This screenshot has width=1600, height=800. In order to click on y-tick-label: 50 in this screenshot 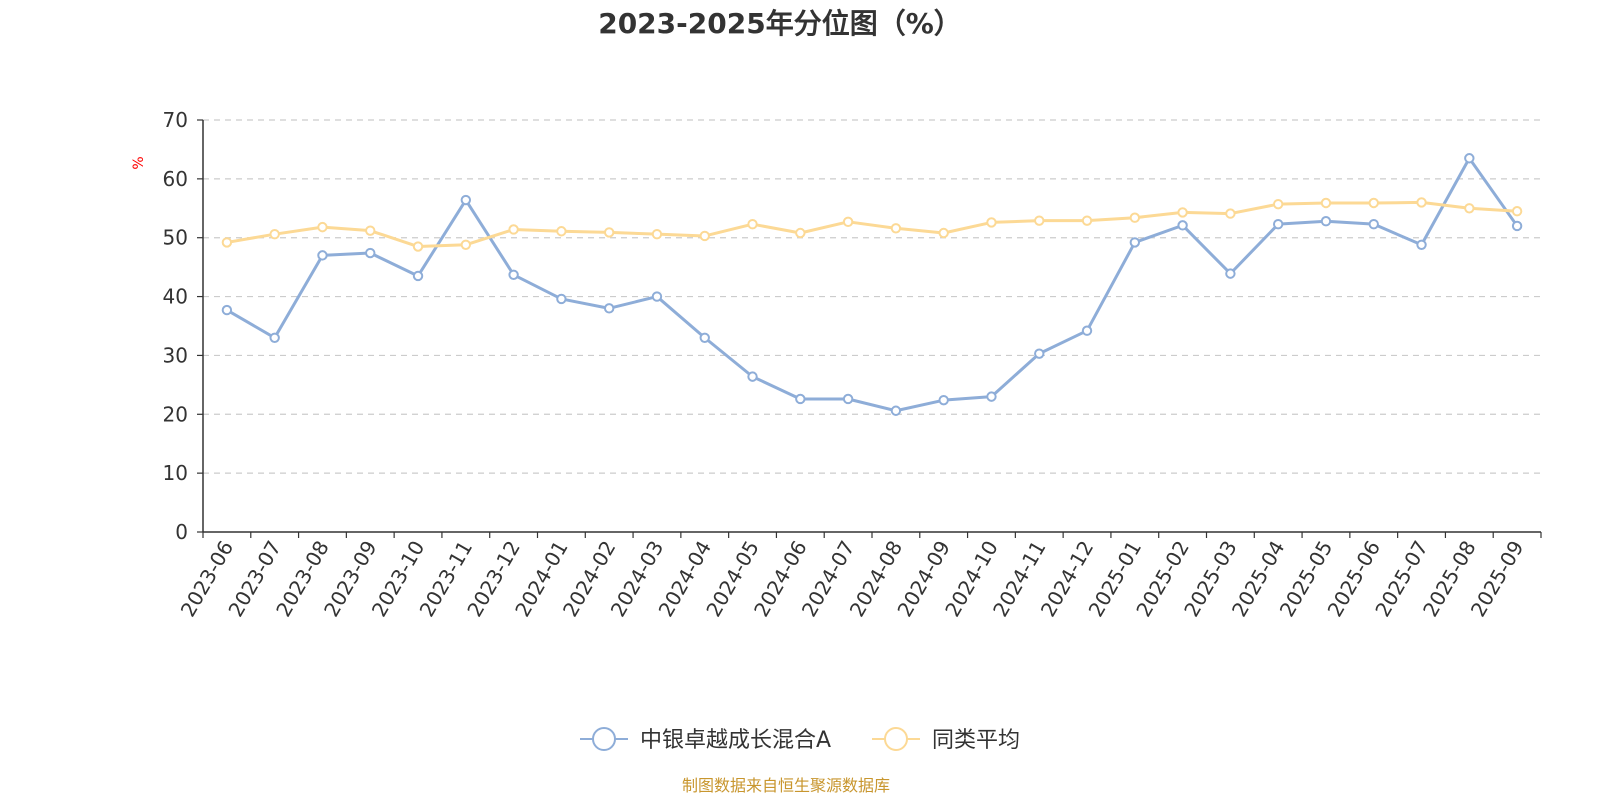, I will do `click(175, 238)`.